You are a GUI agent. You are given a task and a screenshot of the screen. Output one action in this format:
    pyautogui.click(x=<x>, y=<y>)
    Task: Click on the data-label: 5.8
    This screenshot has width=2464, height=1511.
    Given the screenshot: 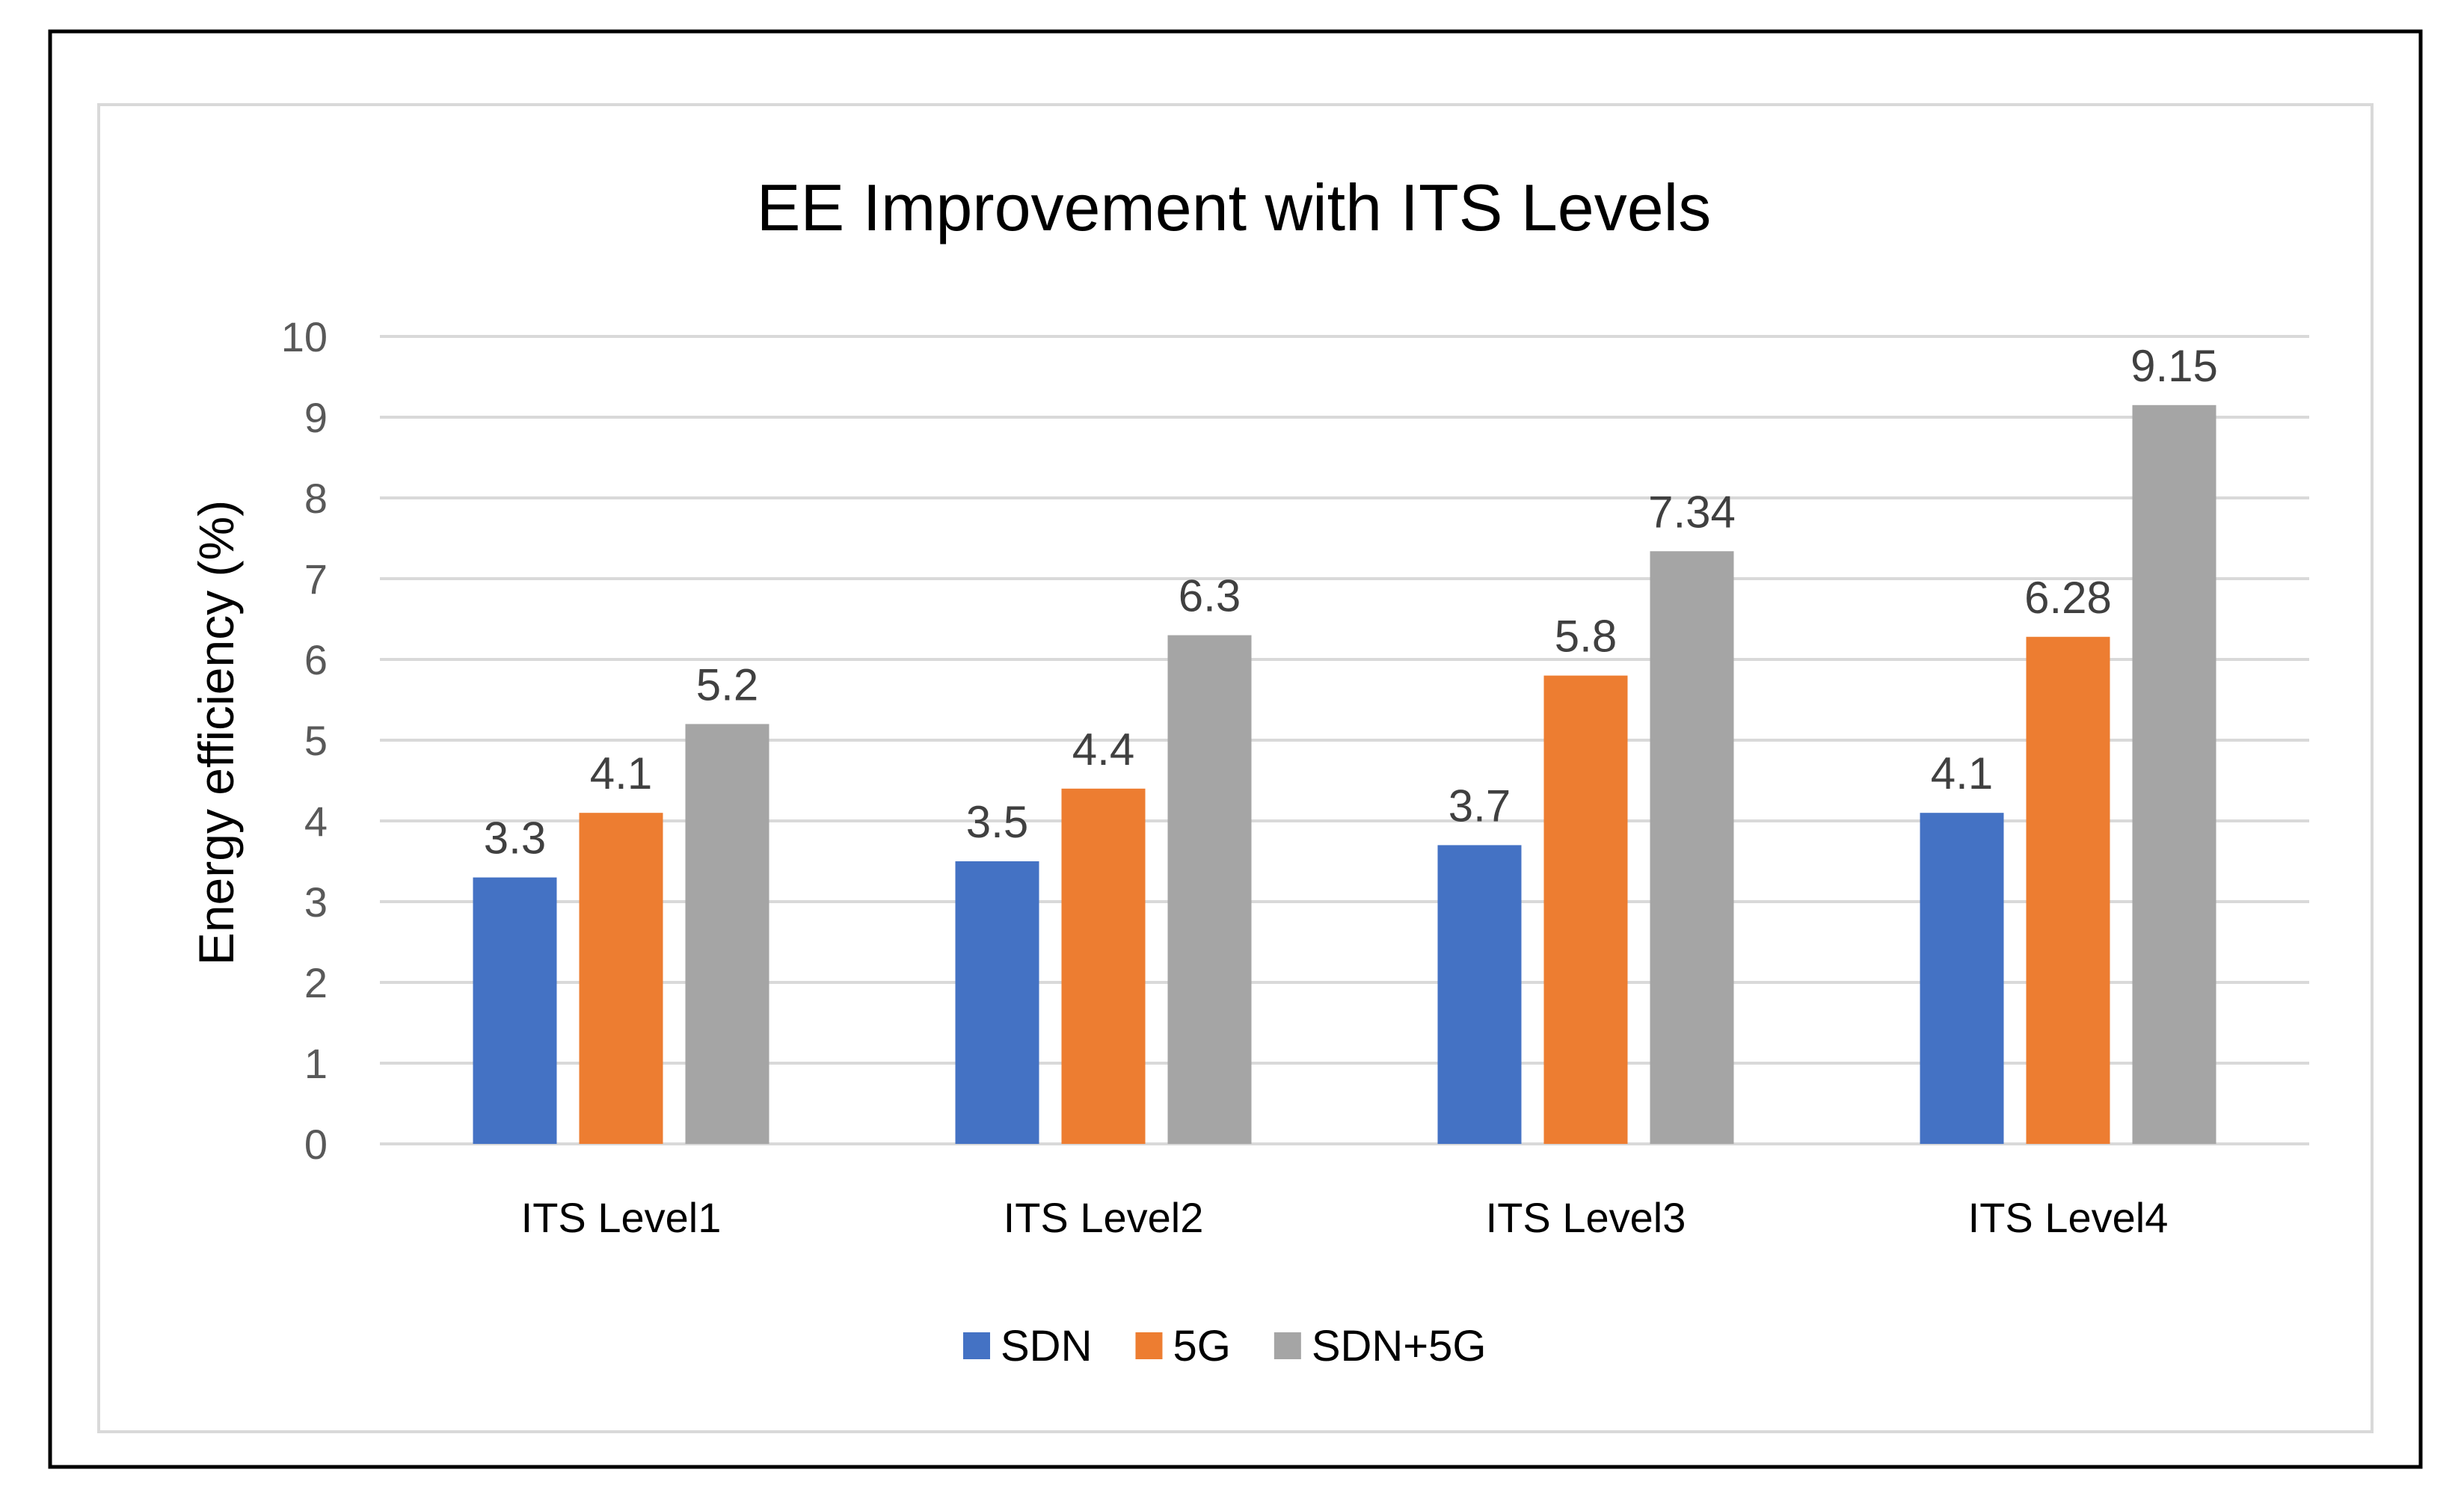 What is the action you would take?
    pyautogui.click(x=1586, y=637)
    